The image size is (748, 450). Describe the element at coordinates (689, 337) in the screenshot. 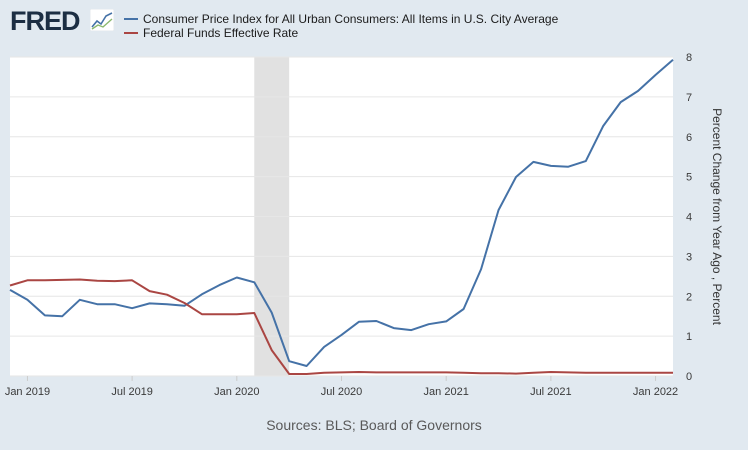

I see `y-tick-label: 1` at that location.